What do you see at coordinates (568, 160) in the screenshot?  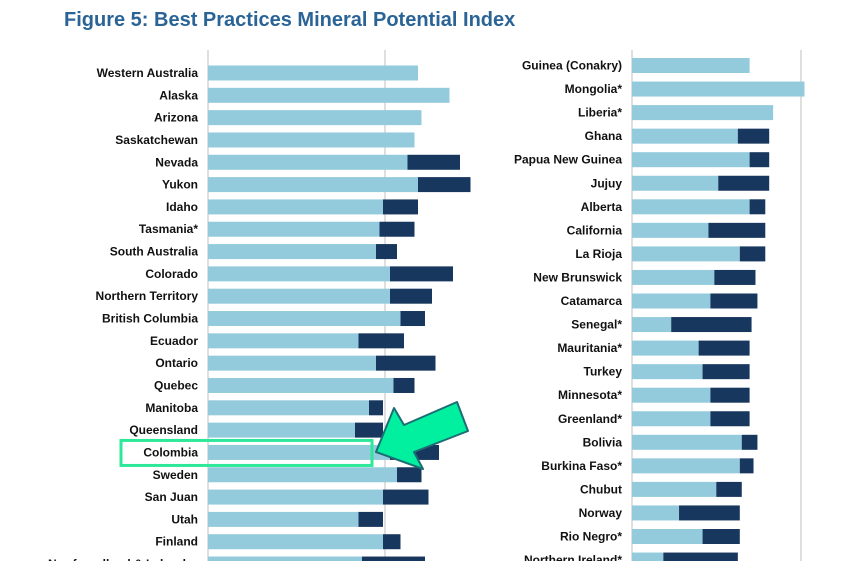 I see `category-label: Papua New Guinea` at bounding box center [568, 160].